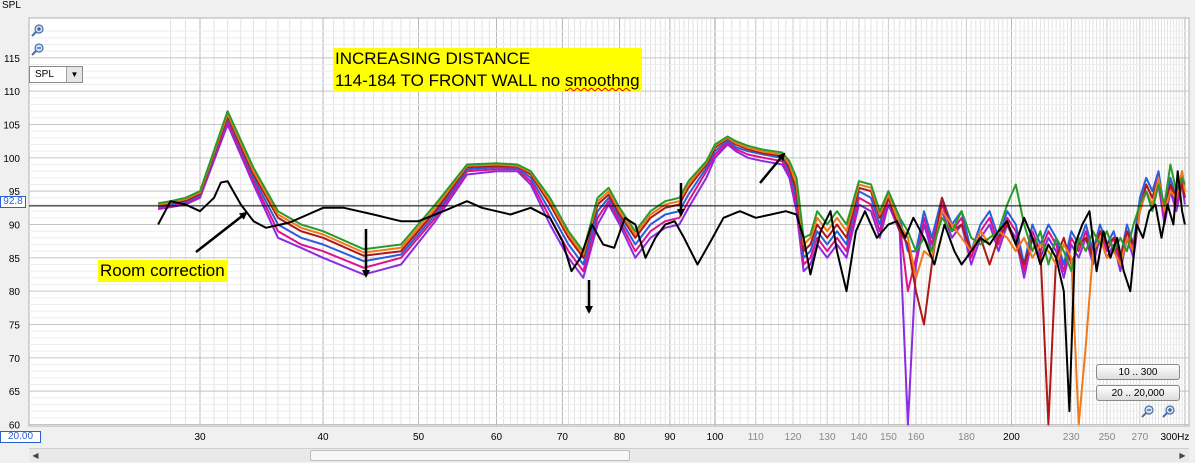 The width and height of the screenshot is (1195, 463). What do you see at coordinates (74, 74) in the screenshot?
I see `triangle-down-icon: ▼` at bounding box center [74, 74].